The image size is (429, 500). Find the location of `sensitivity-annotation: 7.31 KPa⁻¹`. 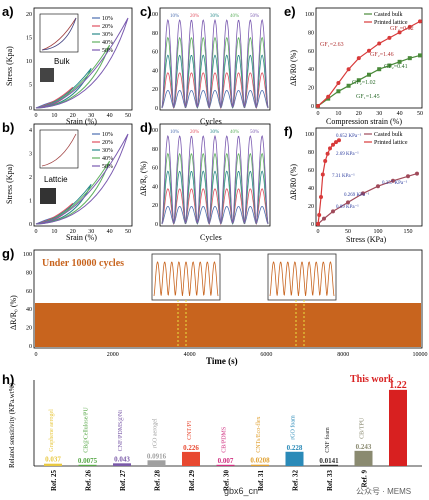

sensitivity-annotation: 7.31 KPa⁻¹ is located at coordinates (343, 176).